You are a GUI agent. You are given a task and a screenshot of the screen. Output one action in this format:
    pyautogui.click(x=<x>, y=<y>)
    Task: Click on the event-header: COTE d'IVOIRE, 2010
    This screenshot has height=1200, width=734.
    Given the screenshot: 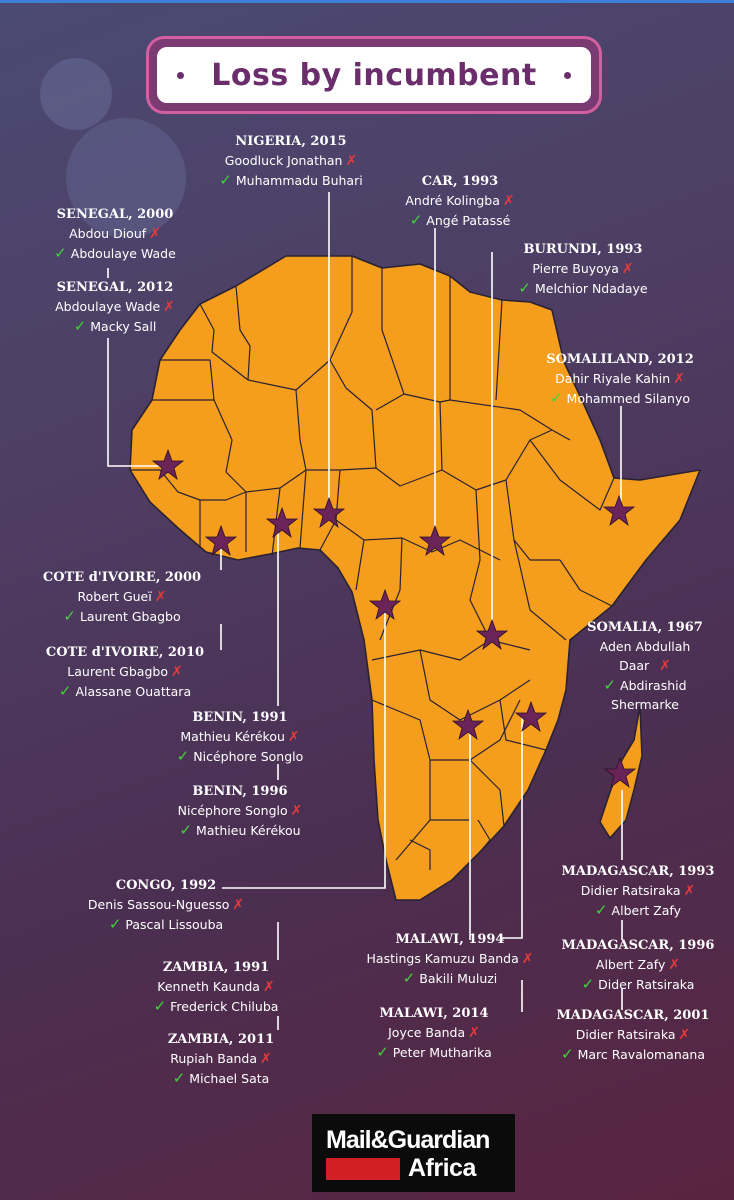 What is the action you would take?
    pyautogui.click(x=125, y=652)
    